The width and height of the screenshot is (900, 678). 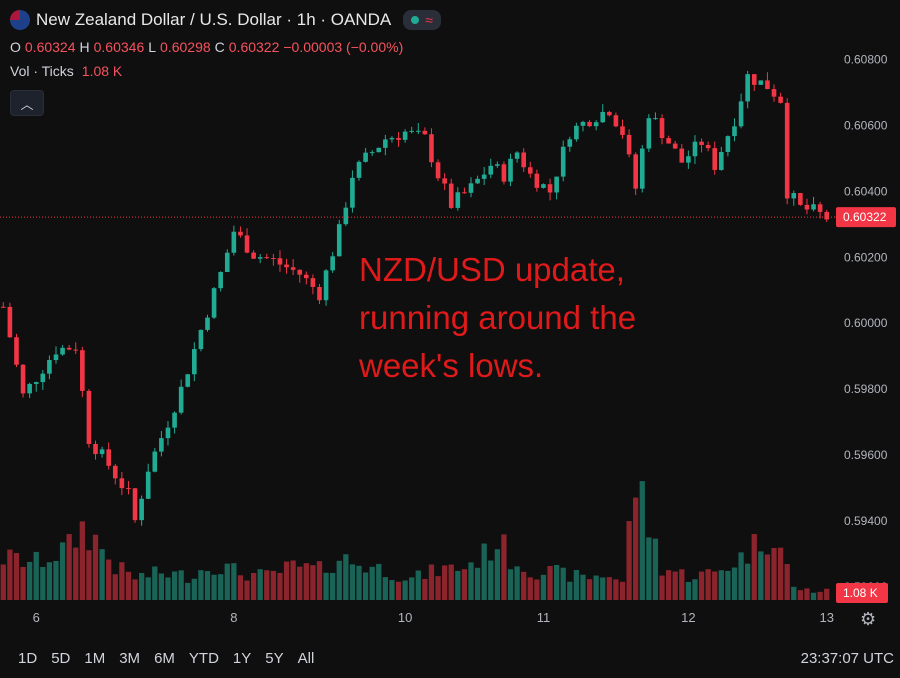 What do you see at coordinates (27, 103) in the screenshot?
I see `collapse-legend-button: ︿` at bounding box center [27, 103].